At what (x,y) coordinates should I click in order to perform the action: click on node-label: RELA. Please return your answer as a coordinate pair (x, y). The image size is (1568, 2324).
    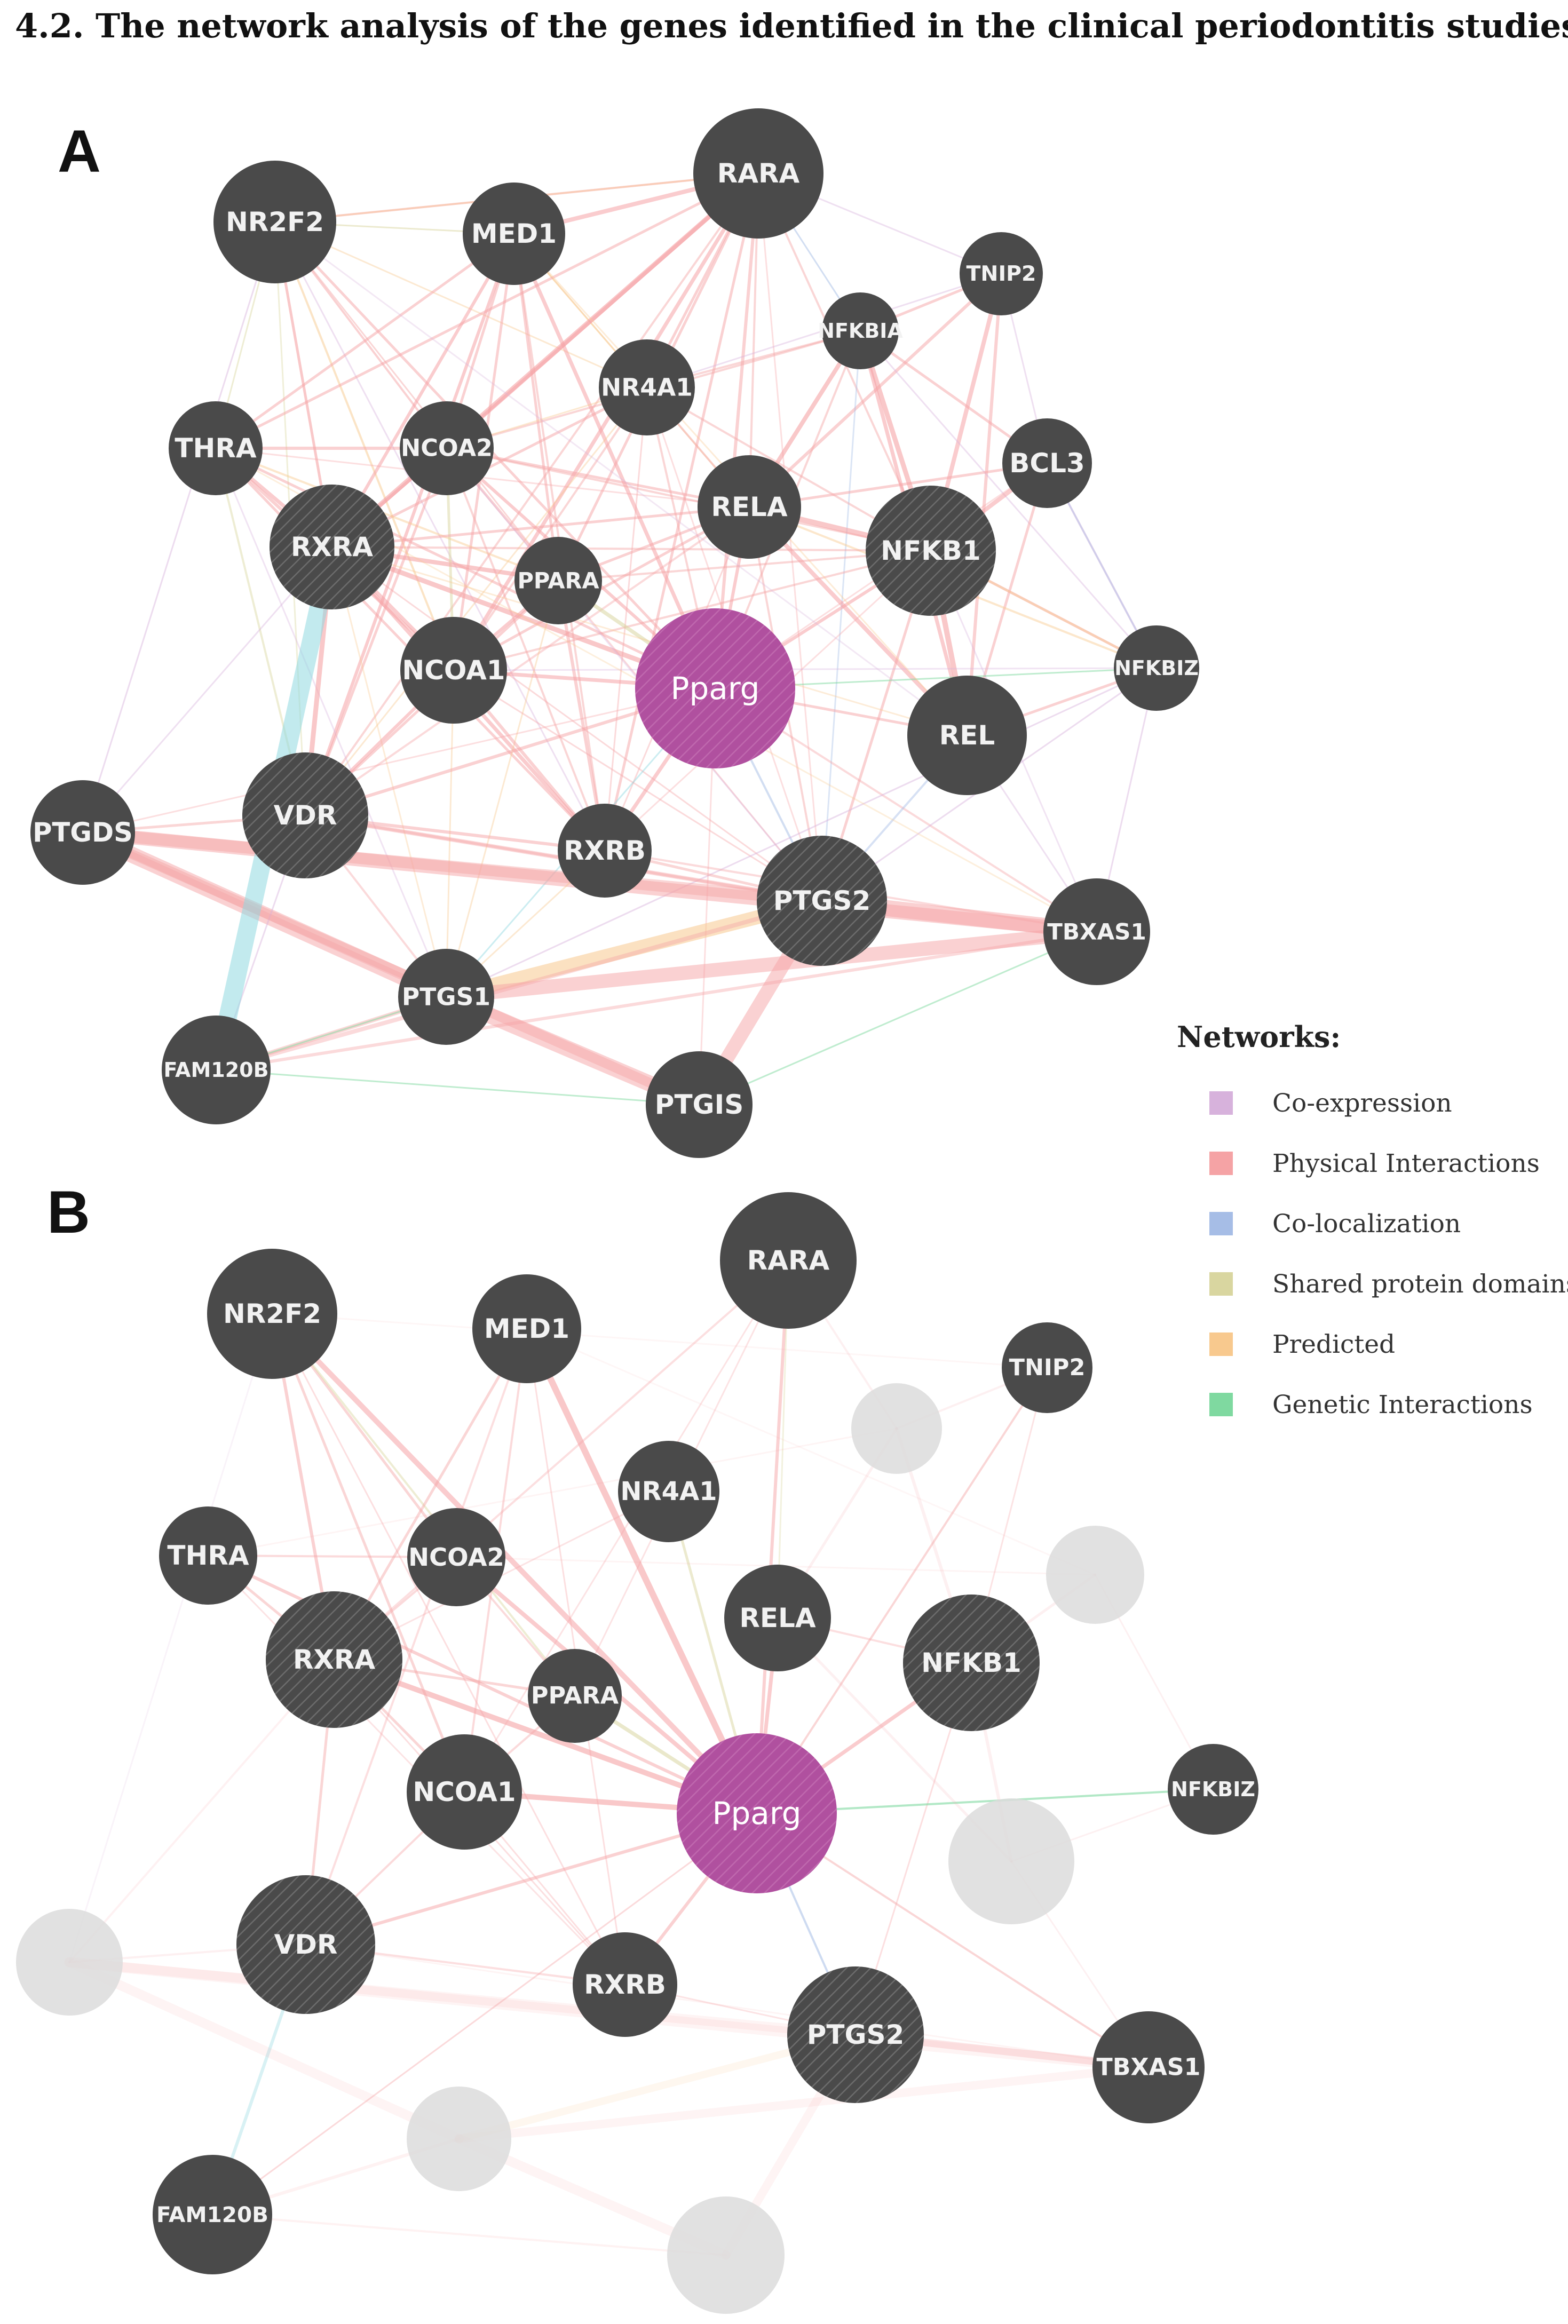
    Looking at the image, I should click on (777, 1618).